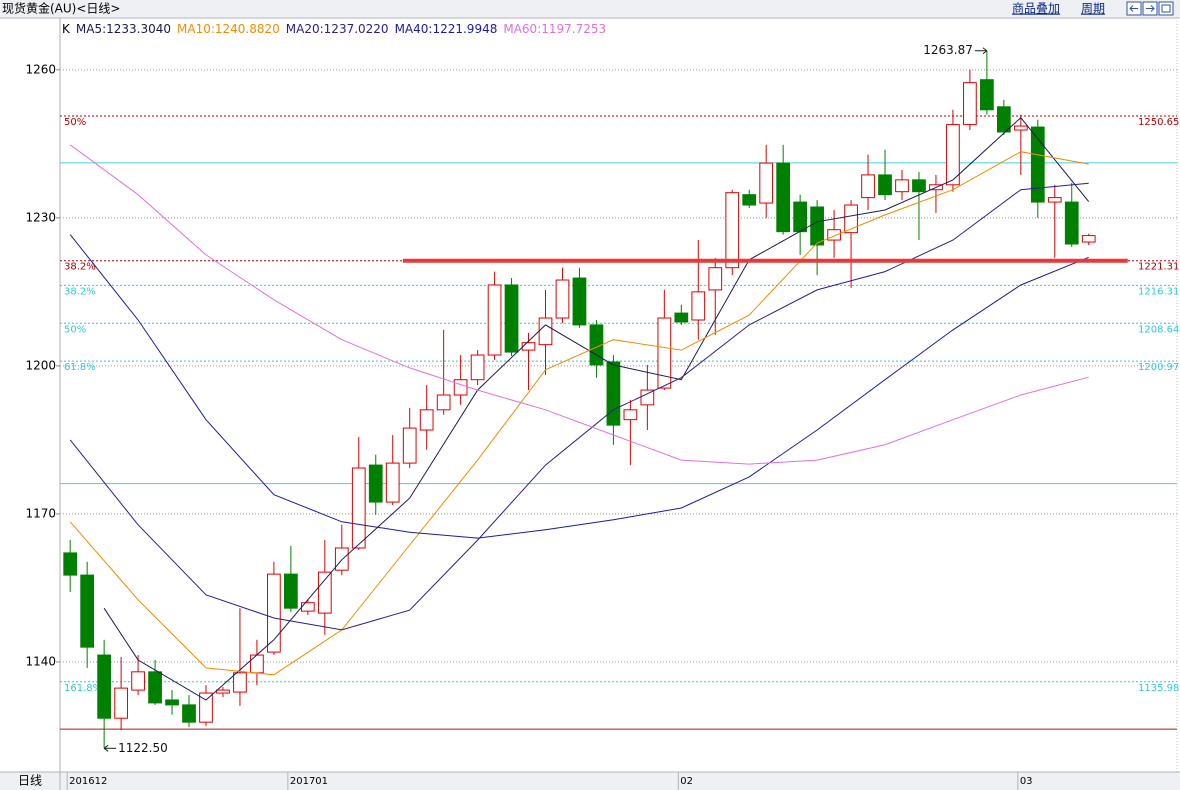  What do you see at coordinates (40, 217) in the screenshot?
I see `y-tick-label: 1230` at bounding box center [40, 217].